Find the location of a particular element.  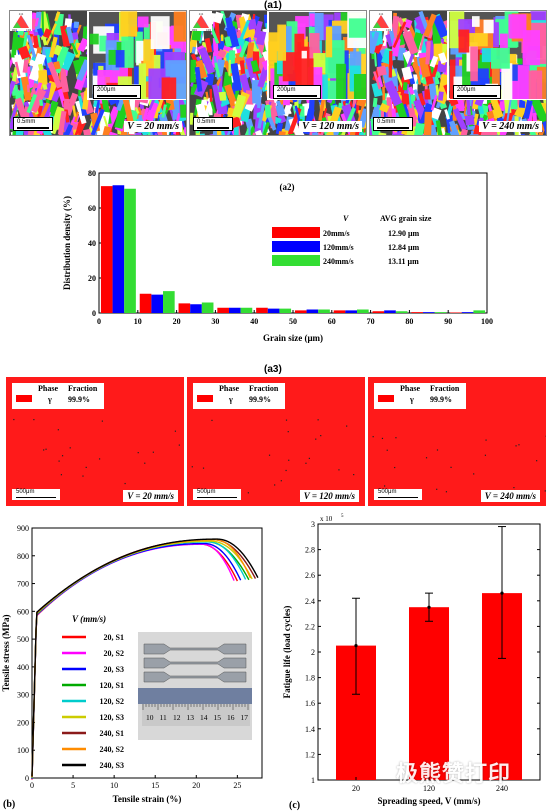

scale-bar-main: 0.5mm is located at coordinates (213, 124).